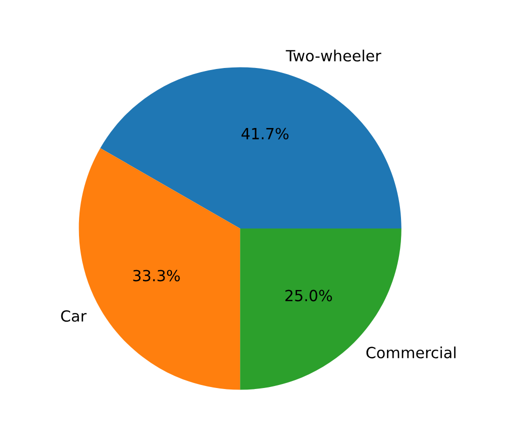 The image size is (522, 448). I want to click on data-label: 25.0%, so click(308, 296).